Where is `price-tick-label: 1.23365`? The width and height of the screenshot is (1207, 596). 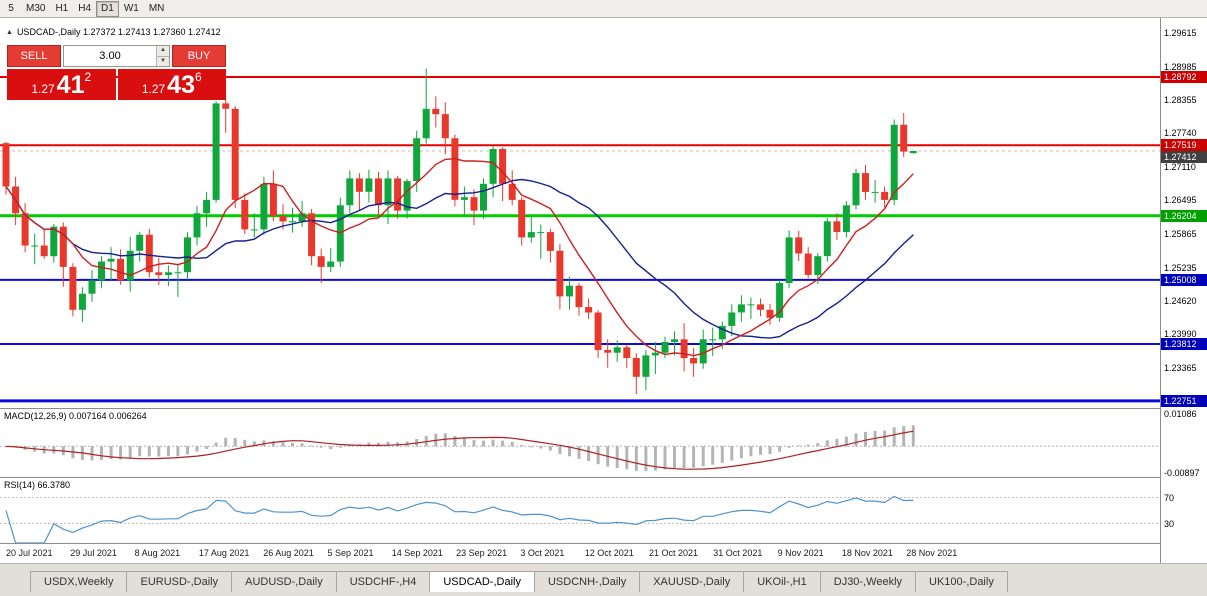
price-tick-label: 1.23365 is located at coordinates (1180, 368).